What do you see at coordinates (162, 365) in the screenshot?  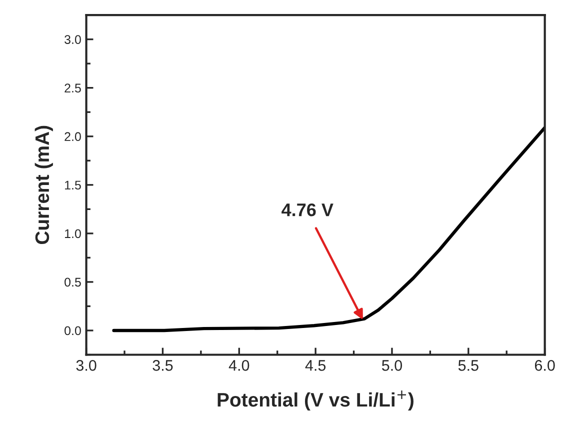 I see `x-tick-label: 3.5` at bounding box center [162, 365].